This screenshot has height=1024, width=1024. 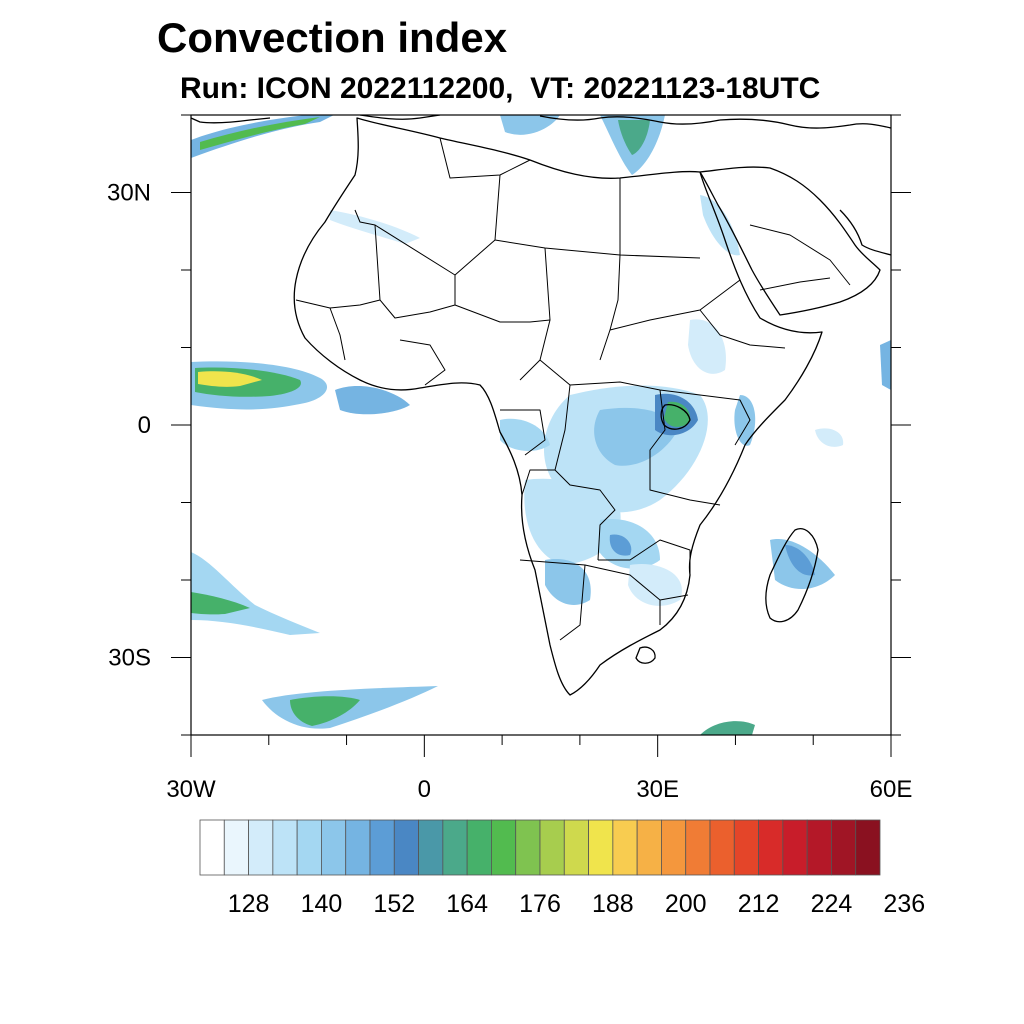 What do you see at coordinates (322, 904) in the screenshot?
I see `colorbar-label: 140` at bounding box center [322, 904].